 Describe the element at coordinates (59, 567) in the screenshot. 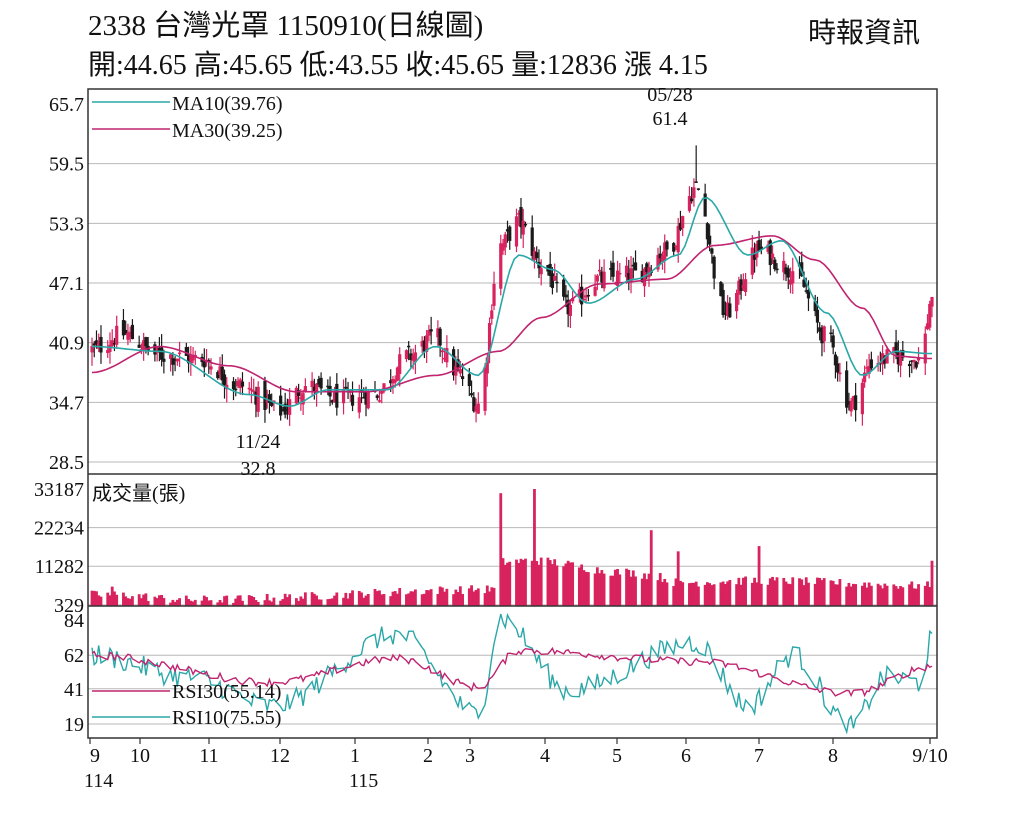

I see `volume-tick-label: 11282` at that location.